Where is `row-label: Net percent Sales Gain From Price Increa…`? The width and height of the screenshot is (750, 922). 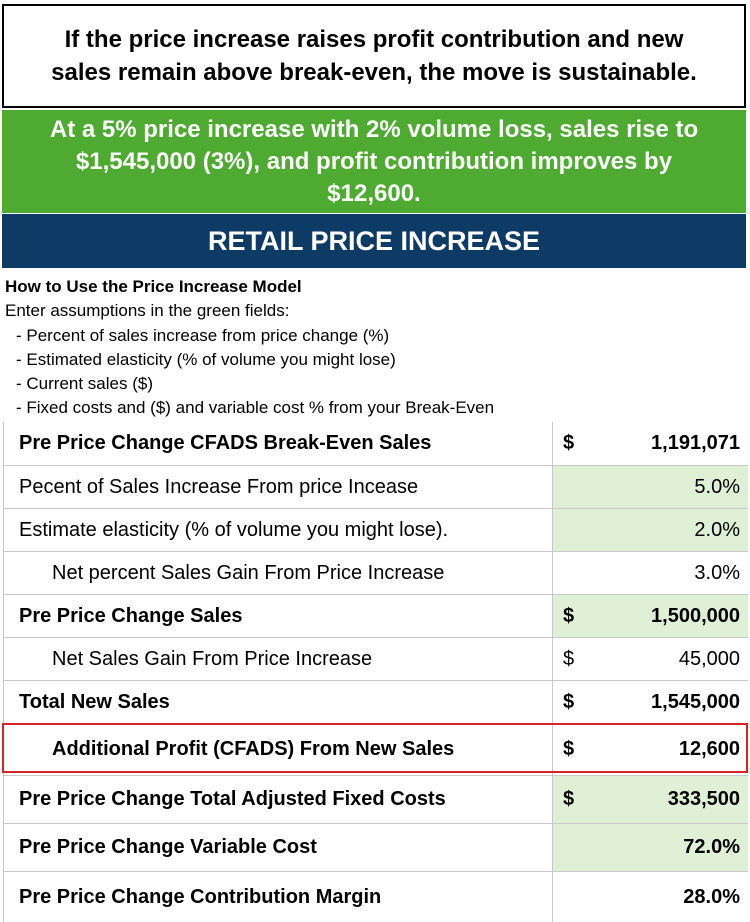
row-label: Net percent Sales Gain From Price Increa… is located at coordinates (248, 572).